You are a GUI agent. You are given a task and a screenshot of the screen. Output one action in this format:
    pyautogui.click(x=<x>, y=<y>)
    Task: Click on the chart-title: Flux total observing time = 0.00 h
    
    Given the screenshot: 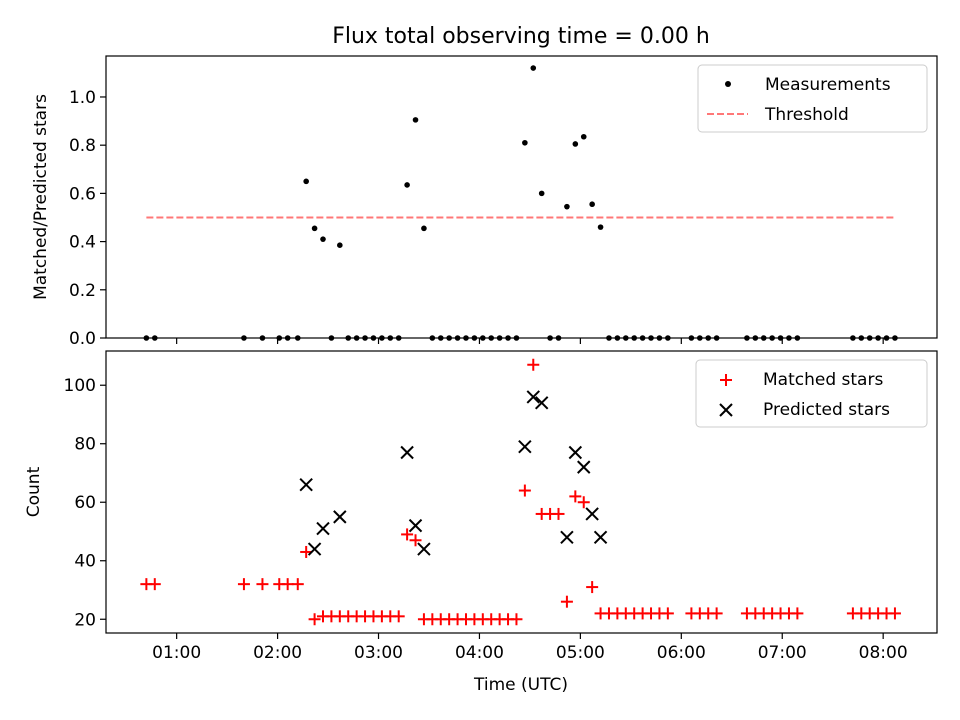 What is the action you would take?
    pyautogui.click(x=521, y=36)
    